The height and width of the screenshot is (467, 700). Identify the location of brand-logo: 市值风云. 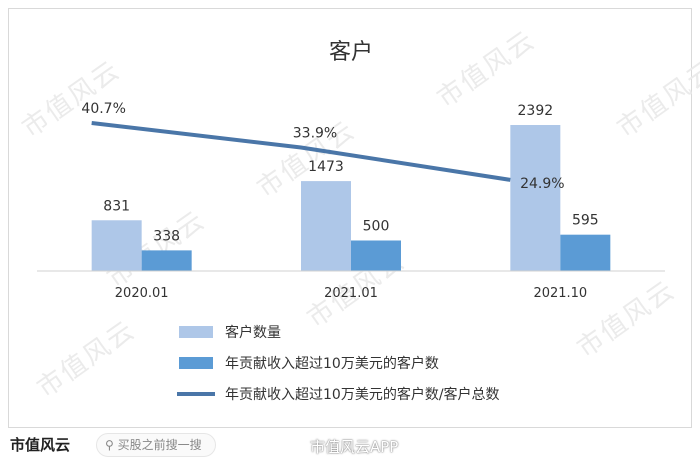
(40, 445).